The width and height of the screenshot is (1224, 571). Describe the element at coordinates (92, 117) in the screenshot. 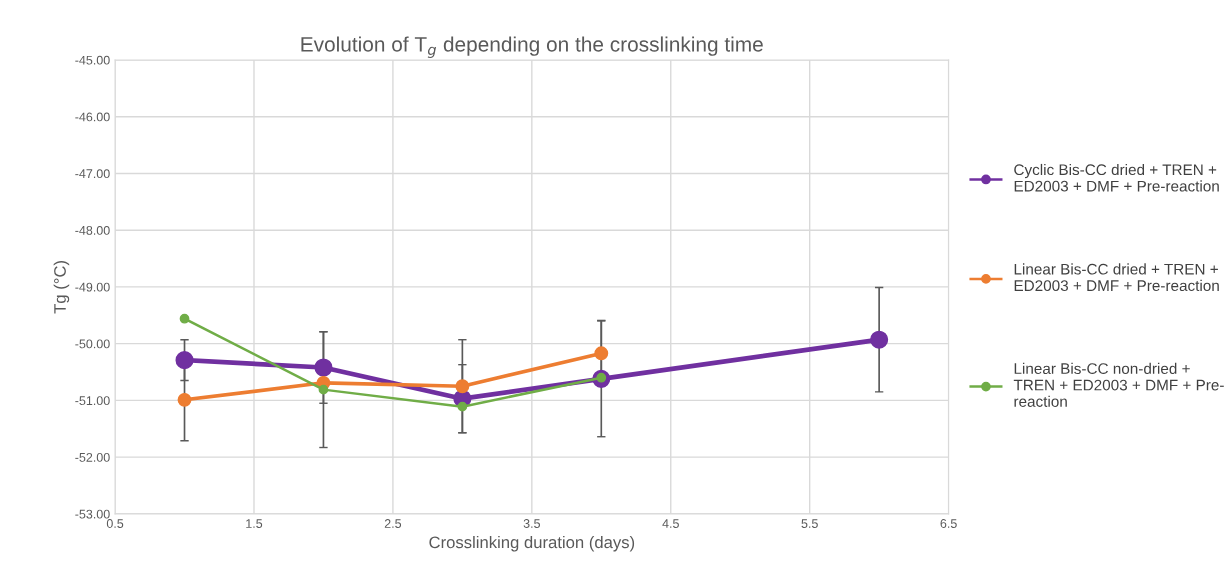

I see `y-tick-label: -46.00` at that location.